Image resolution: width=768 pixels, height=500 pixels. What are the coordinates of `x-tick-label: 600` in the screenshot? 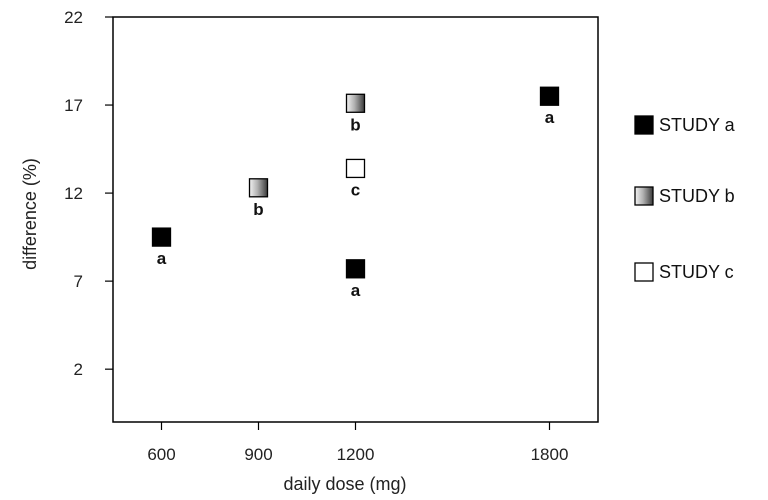 It's located at (161, 454).